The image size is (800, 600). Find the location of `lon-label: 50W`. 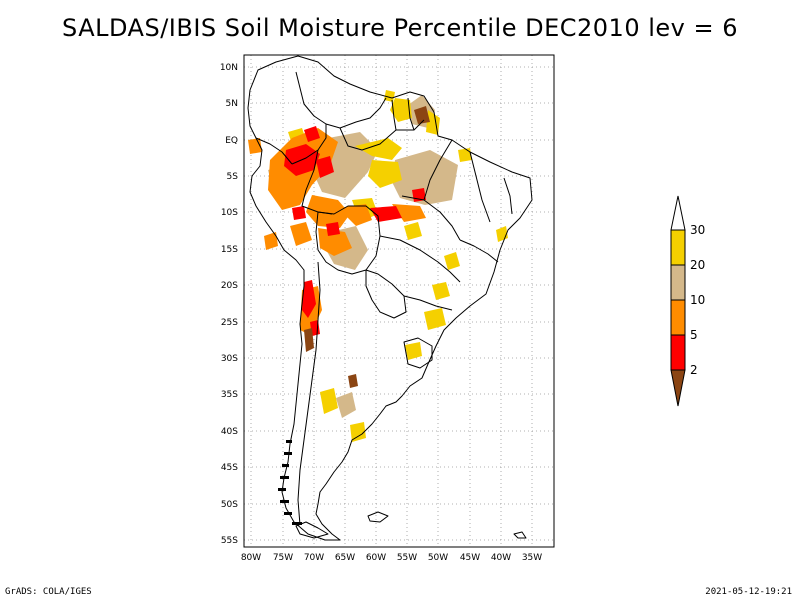

lon-label: 50W is located at coordinates (438, 558).